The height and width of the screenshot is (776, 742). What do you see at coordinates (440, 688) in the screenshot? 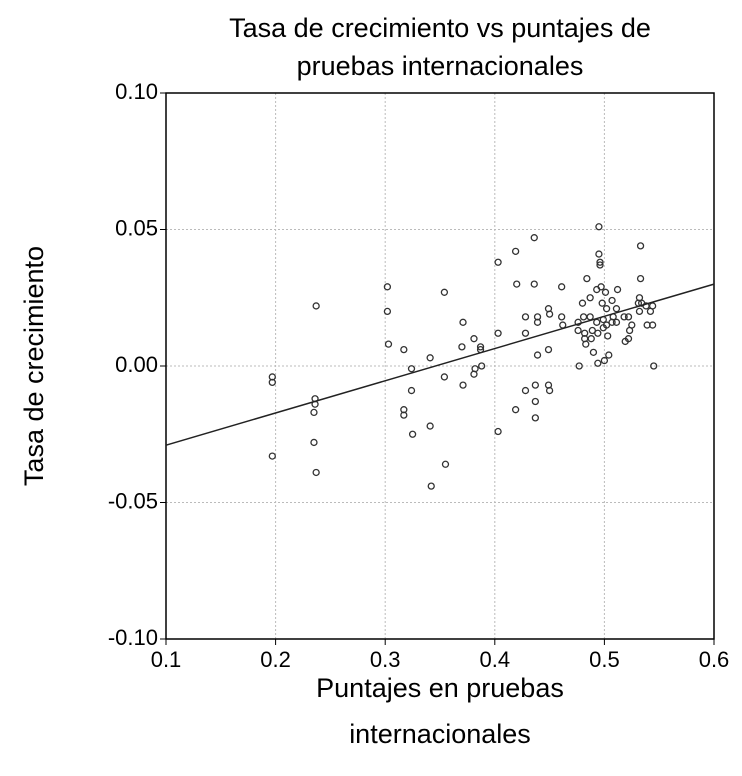
I see `x-axis-label: Puntajes en pruebas` at bounding box center [440, 688].